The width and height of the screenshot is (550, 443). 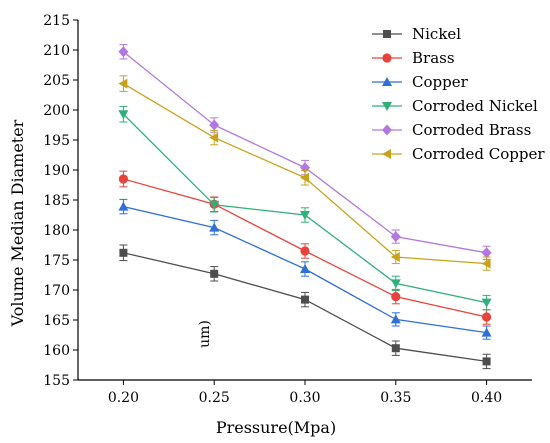 I want to click on legend-entry: Corroded Copper, so click(x=458, y=154).